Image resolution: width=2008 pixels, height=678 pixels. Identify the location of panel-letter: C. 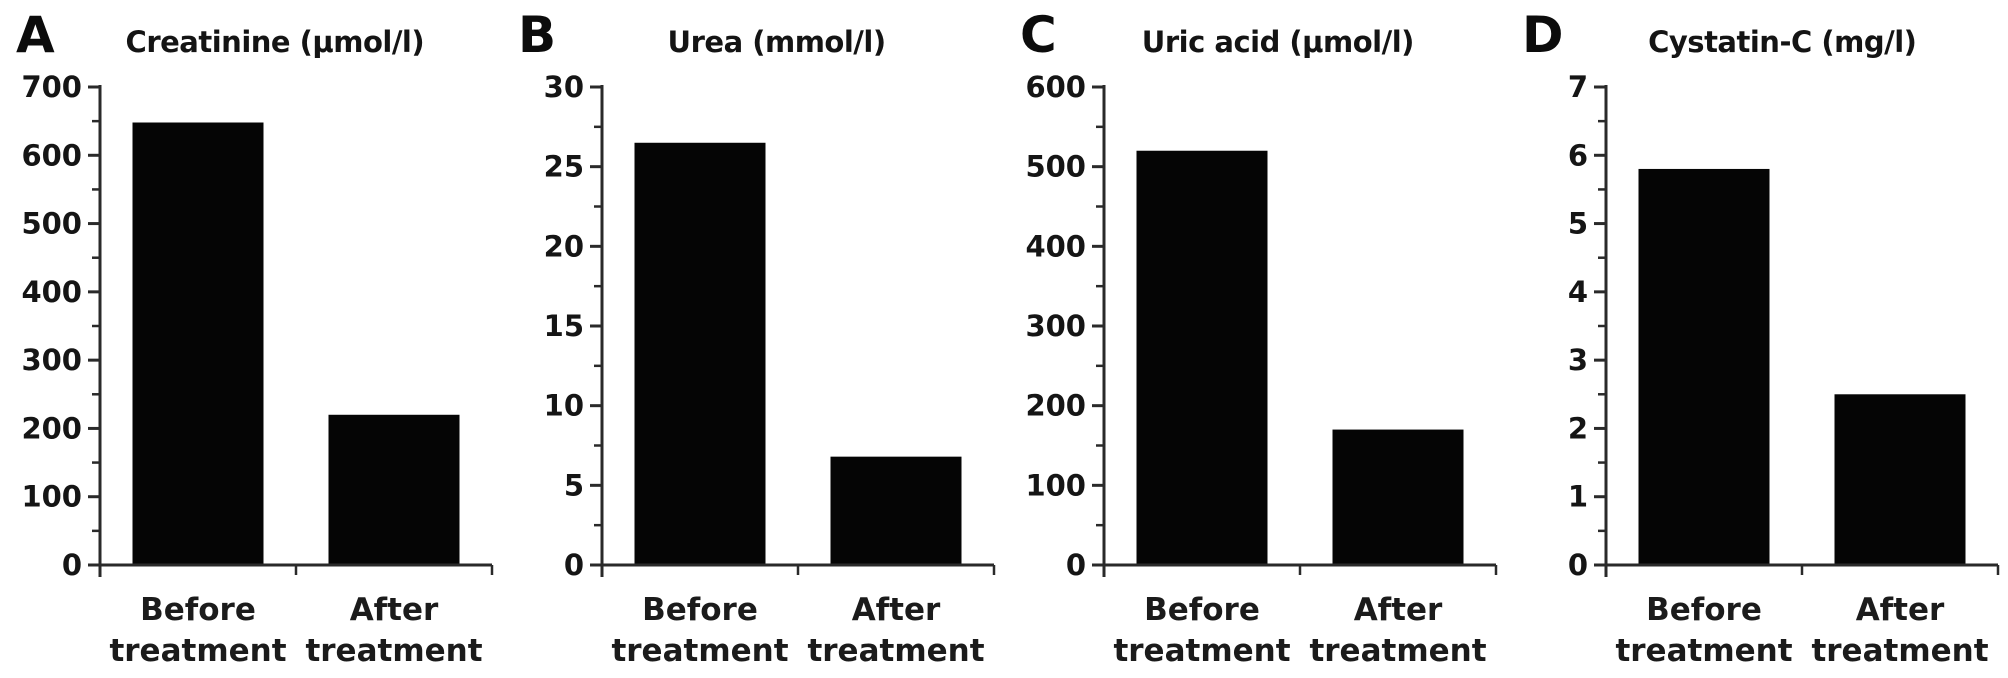
(1038, 35).